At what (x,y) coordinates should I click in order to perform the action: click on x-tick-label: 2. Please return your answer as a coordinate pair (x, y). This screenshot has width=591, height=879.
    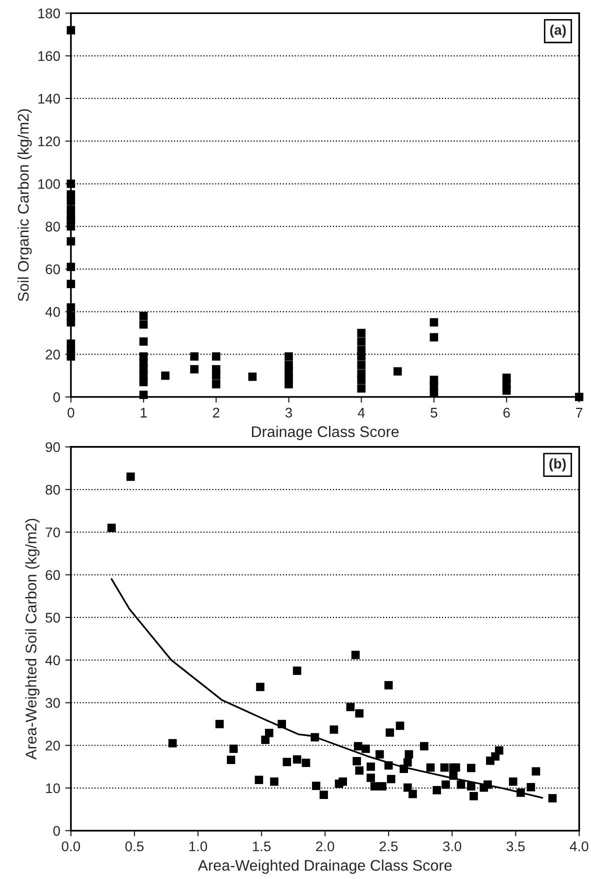
    Looking at the image, I should click on (216, 413).